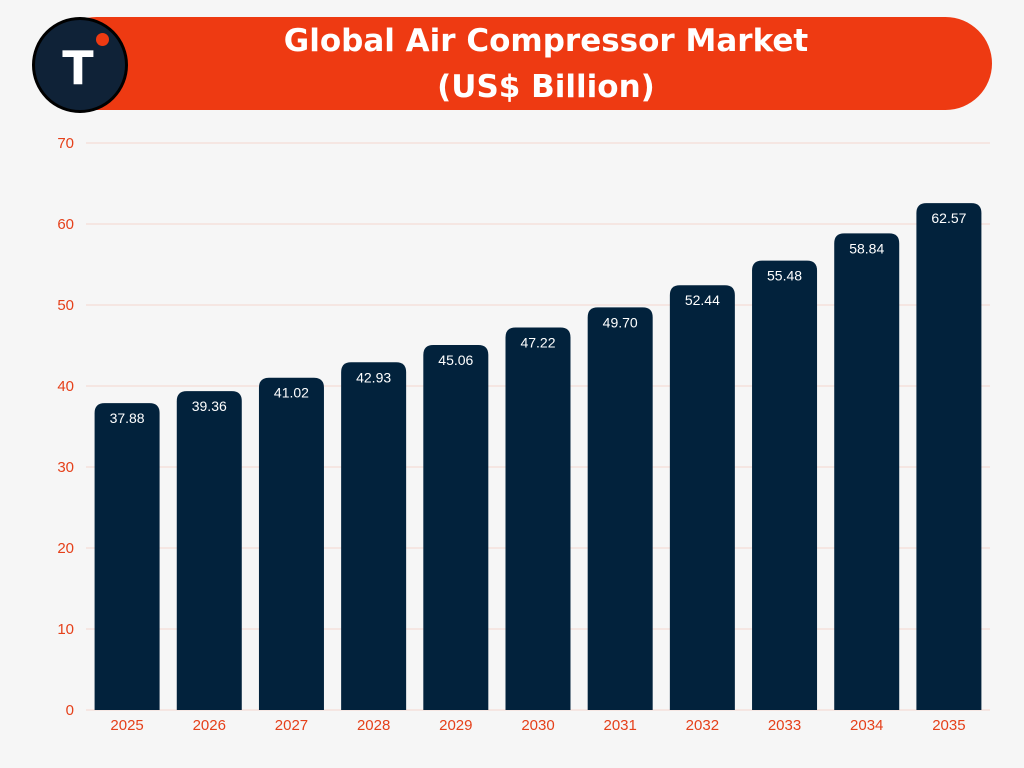 This screenshot has width=1024, height=768. I want to click on logo-dot-icon, so click(102, 39).